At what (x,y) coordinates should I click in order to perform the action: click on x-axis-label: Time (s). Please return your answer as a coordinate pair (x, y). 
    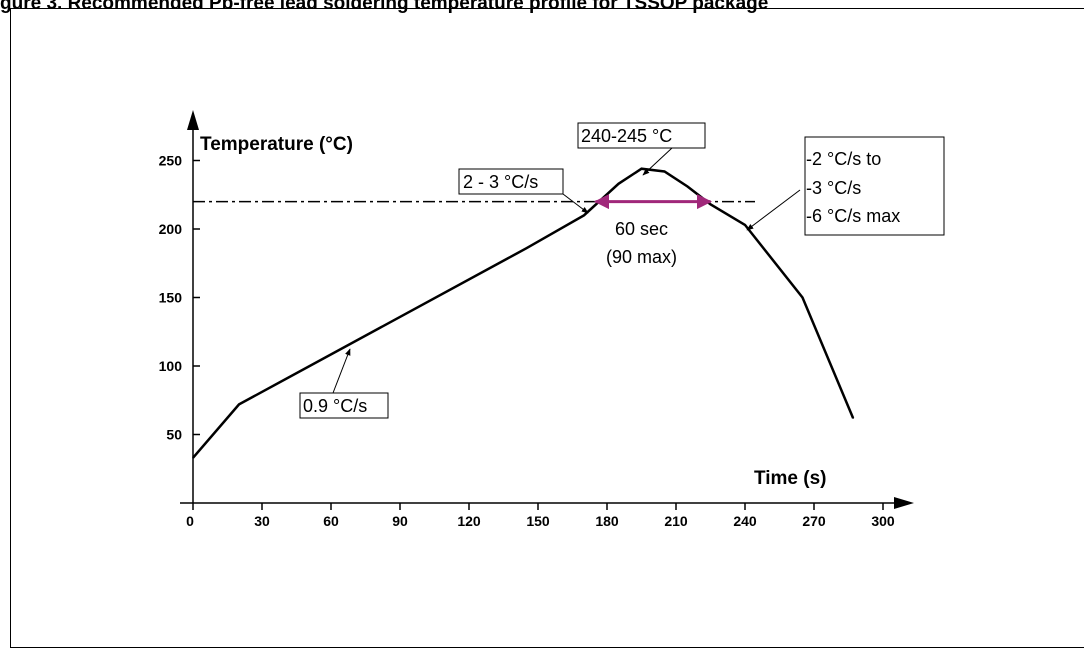
    Looking at the image, I should click on (790, 478).